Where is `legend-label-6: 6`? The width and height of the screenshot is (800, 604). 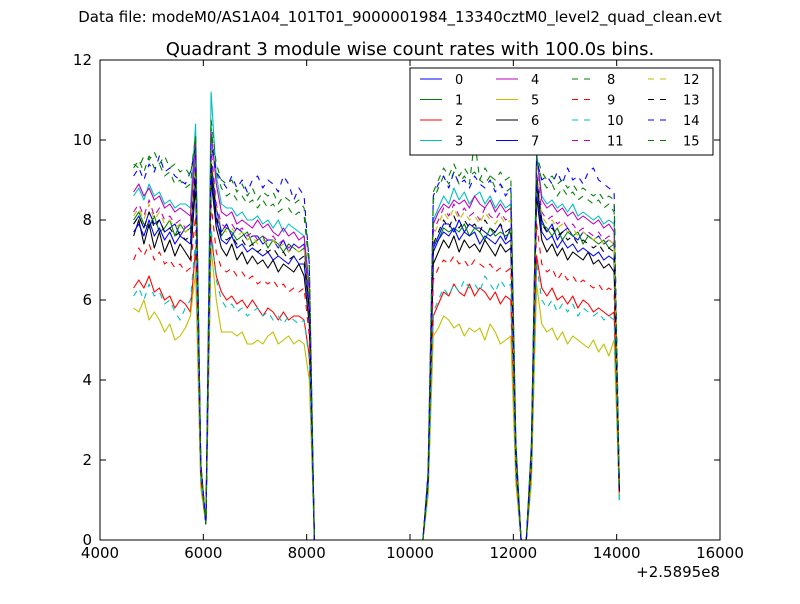 legend-label-6: 6 is located at coordinates (535, 121).